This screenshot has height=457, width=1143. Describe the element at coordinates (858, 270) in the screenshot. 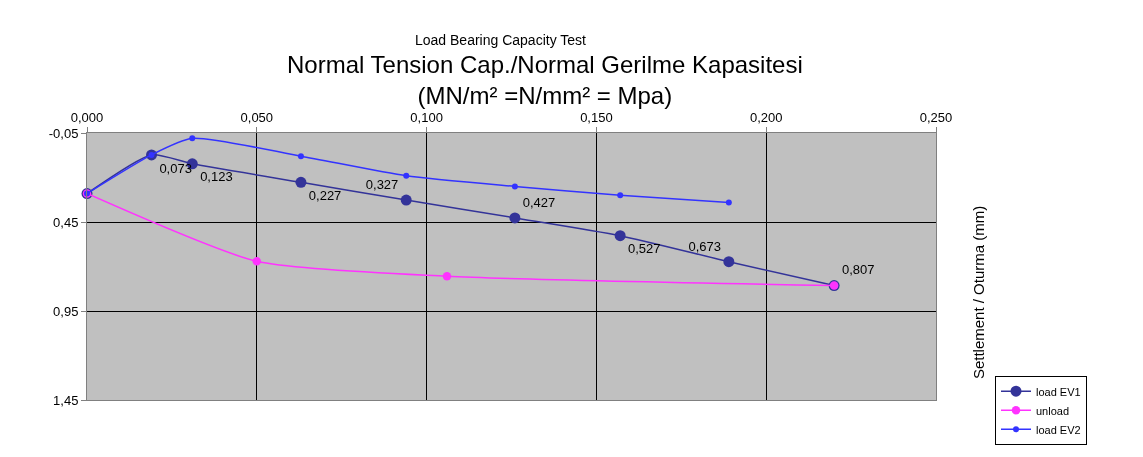

I see `data-label: 0,807` at that location.